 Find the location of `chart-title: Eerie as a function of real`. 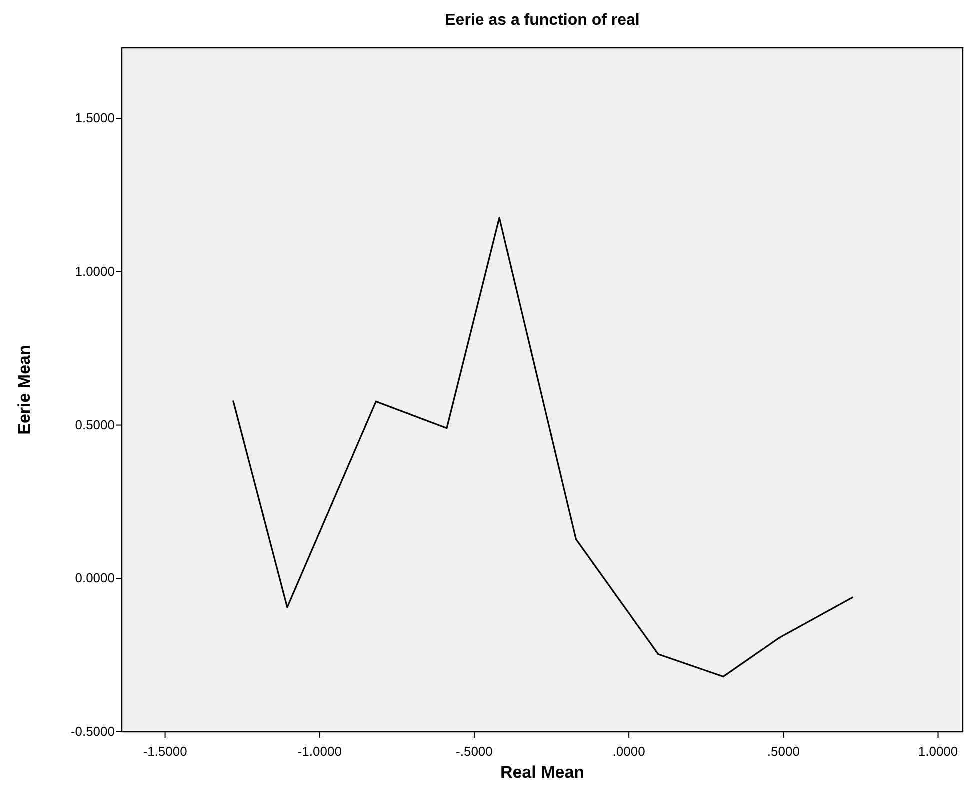

chart-title: Eerie as a function of real is located at coordinates (542, 20).